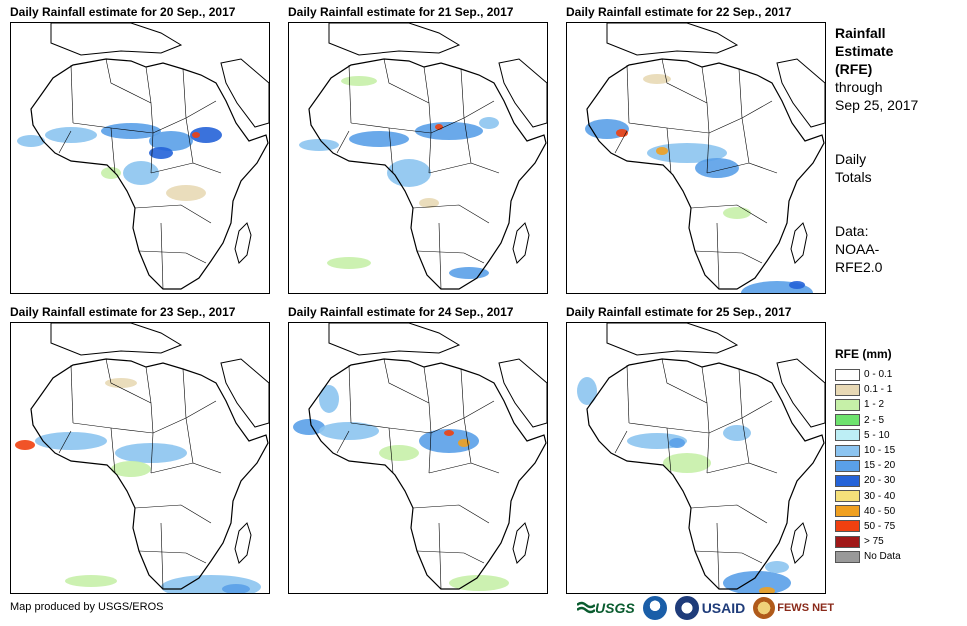 Image resolution: width=967 pixels, height=626 pixels. I want to click on legend-item: 50 - 75, so click(900, 526).